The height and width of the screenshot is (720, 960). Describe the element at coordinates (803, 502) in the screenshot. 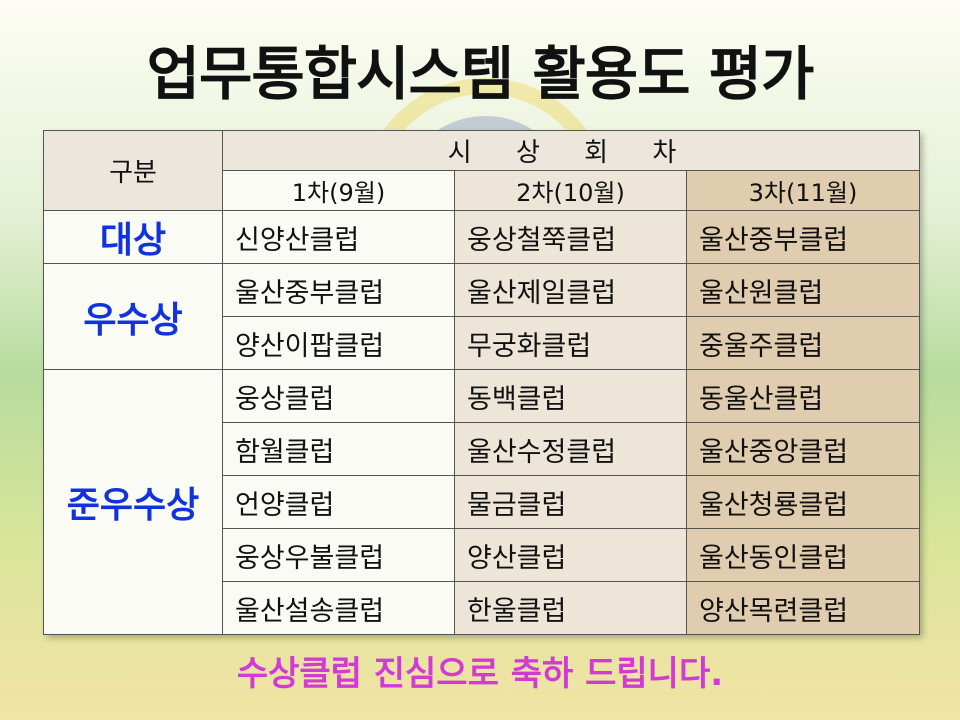

I see `club-cell: 울산청룡클럽` at that location.